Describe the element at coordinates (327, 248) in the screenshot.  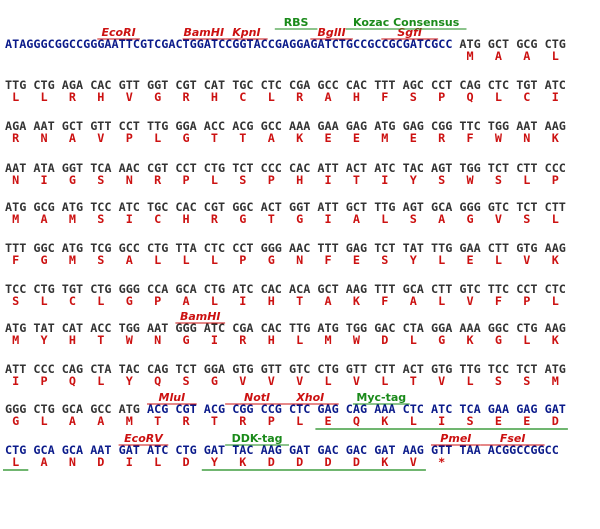
I see `codon: TTT` at that location.